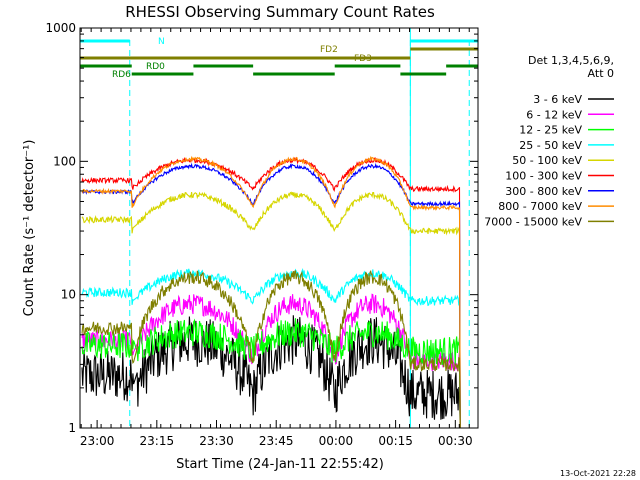  What do you see at coordinates (540, 206) in the screenshot?
I see `legend-entry-7: 800 - 7000 keV` at bounding box center [540, 206].